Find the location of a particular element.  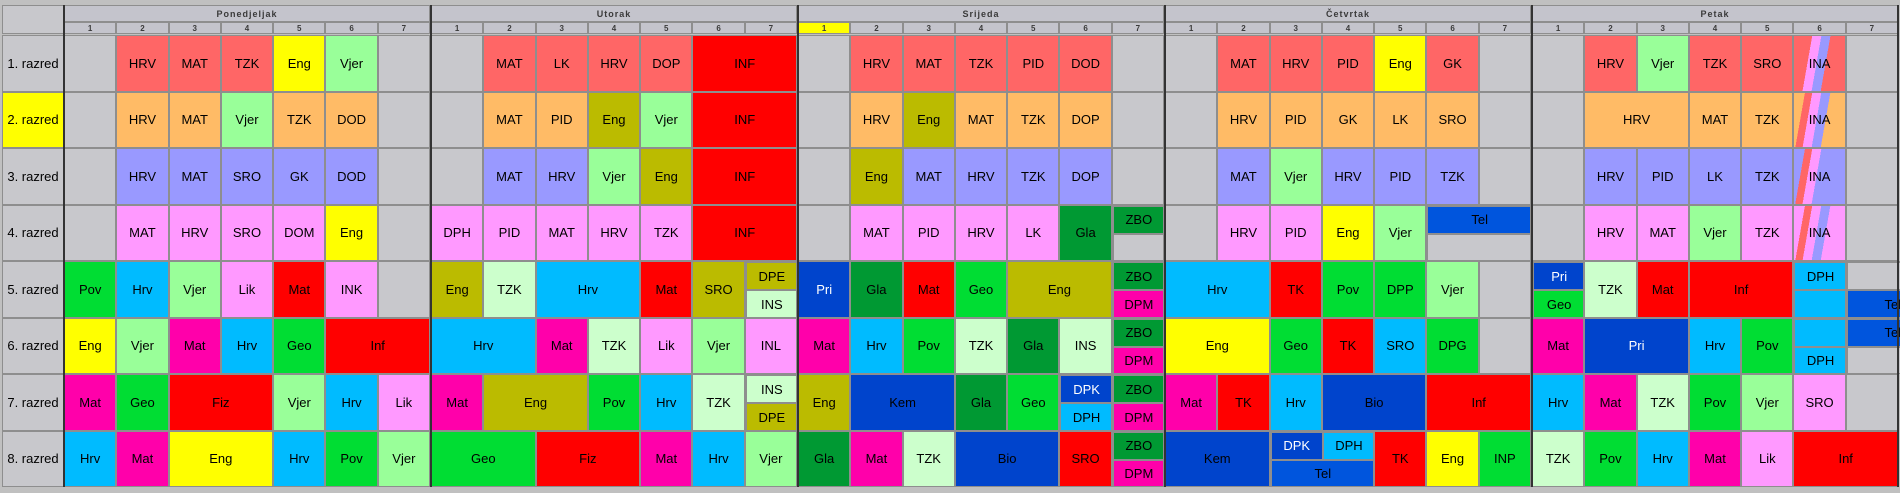

lesson-cell-split: DPH is located at coordinates (1819, 345).